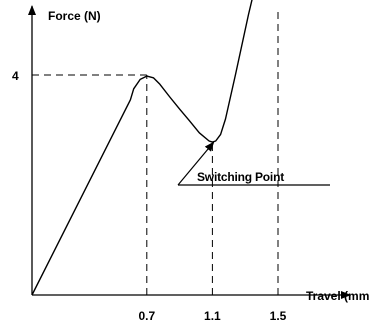 The image size is (369, 324). Describe the element at coordinates (74, 16) in the screenshot. I see `y-axis-label: Force (N)` at that location.